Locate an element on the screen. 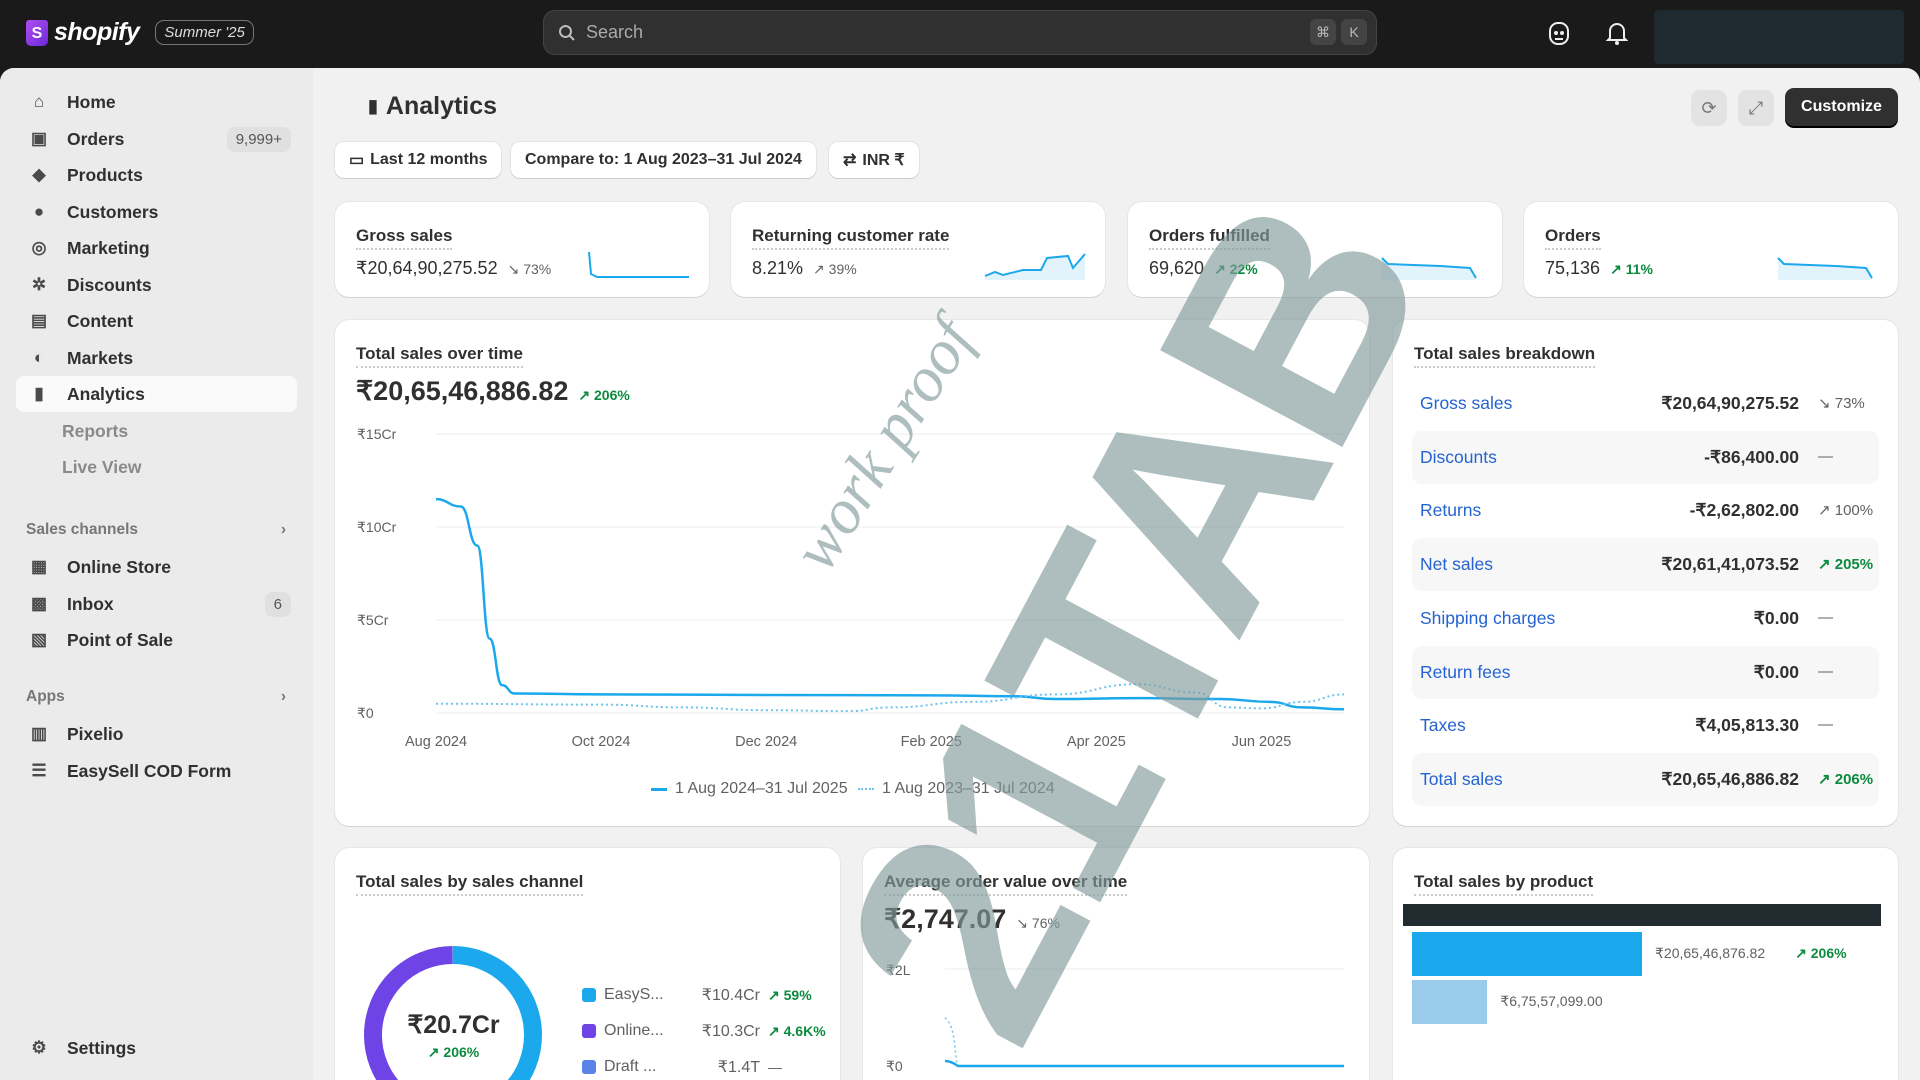 The width and height of the screenshot is (1920, 1080). sidebar-item-discounts: ✲ Discounts is located at coordinates (156, 285).